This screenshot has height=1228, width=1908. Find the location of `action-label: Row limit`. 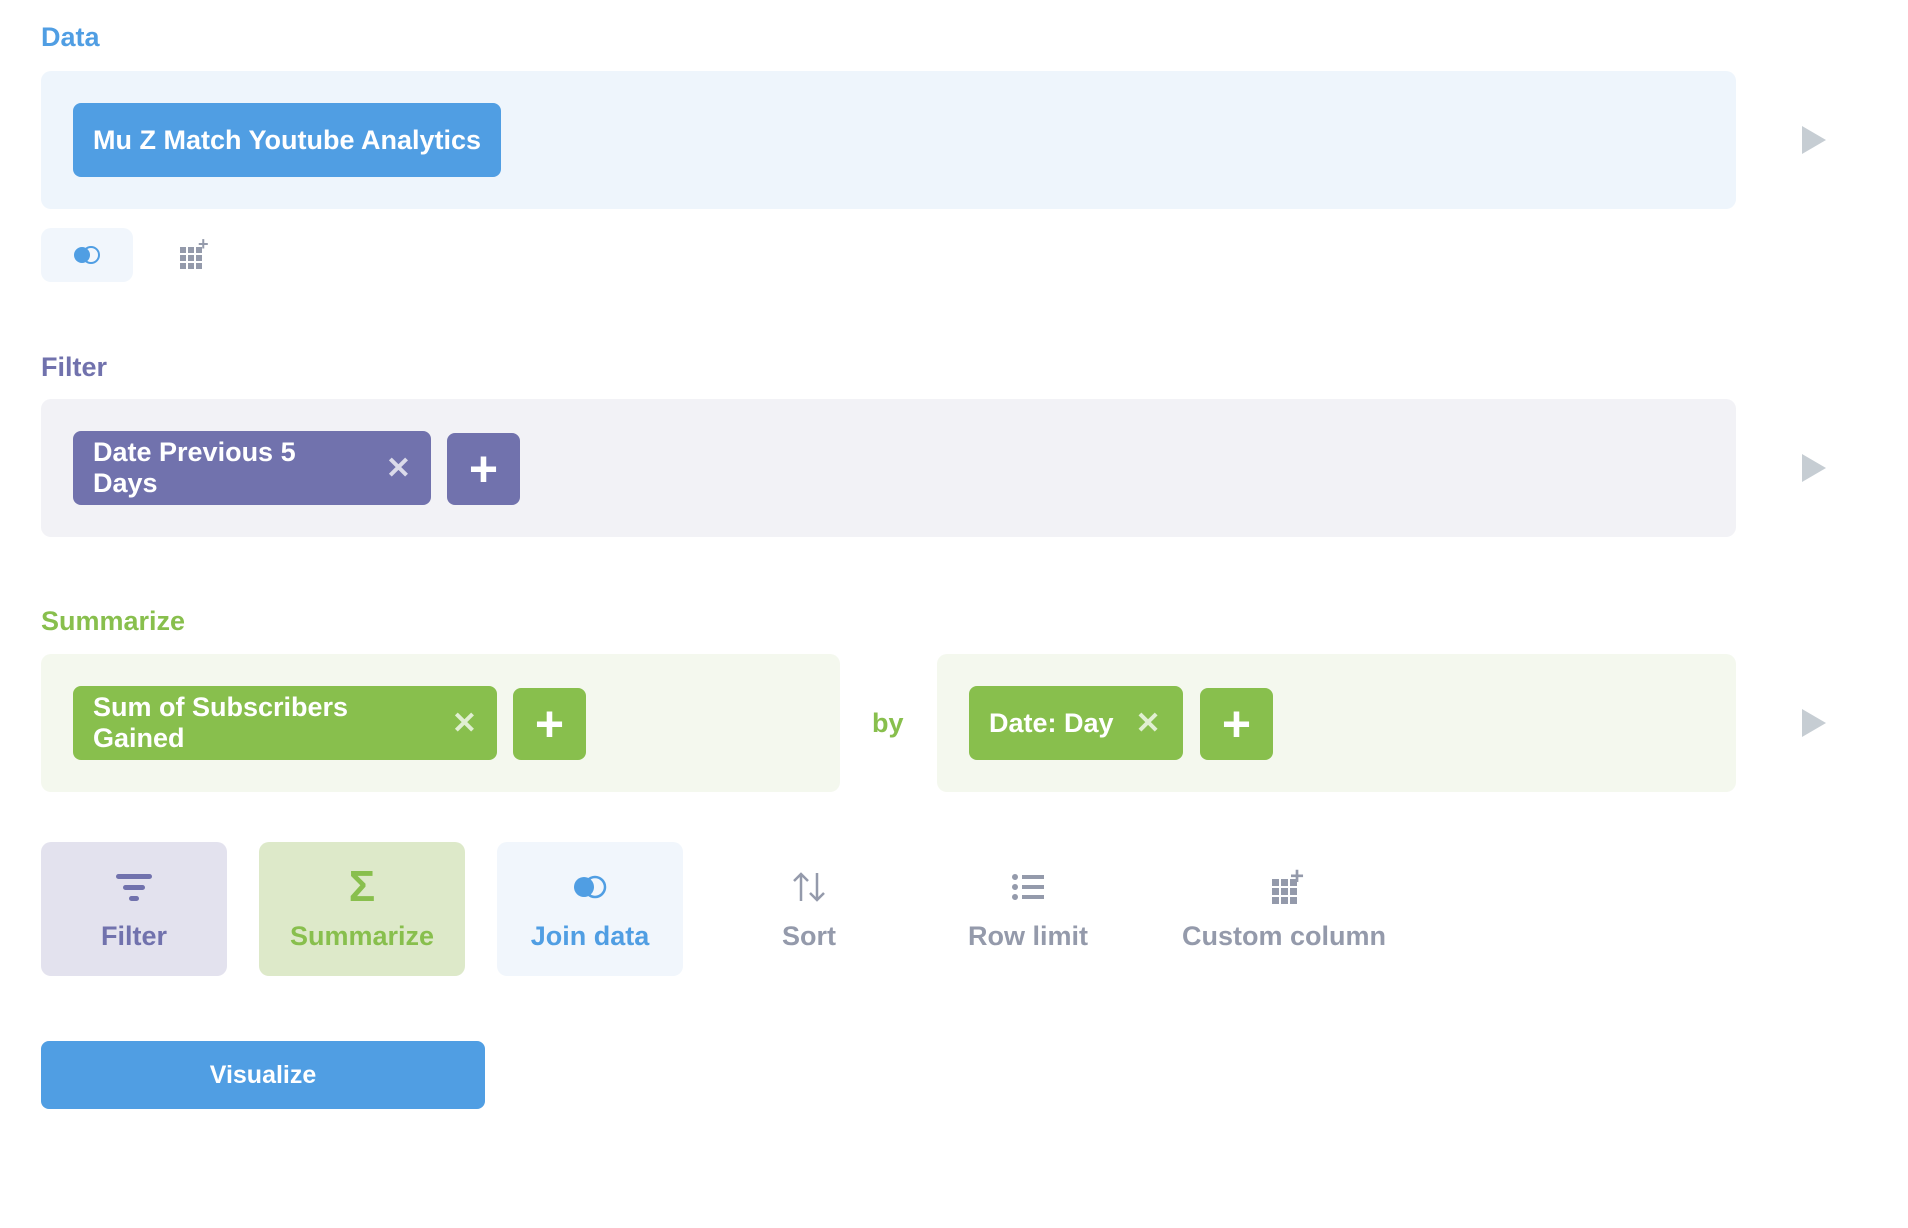

action-label: Row limit is located at coordinates (1028, 935).